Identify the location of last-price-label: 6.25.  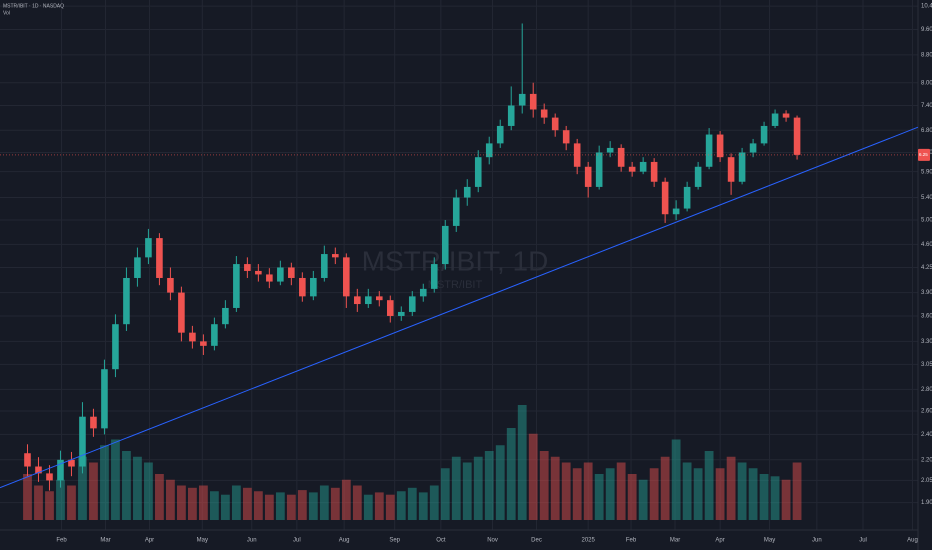
(923, 154).